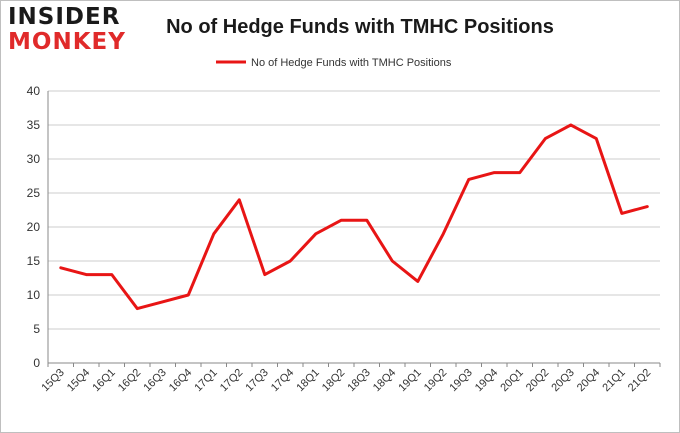  What do you see at coordinates (36, 363) in the screenshot?
I see `y-tick-label: 0` at bounding box center [36, 363].